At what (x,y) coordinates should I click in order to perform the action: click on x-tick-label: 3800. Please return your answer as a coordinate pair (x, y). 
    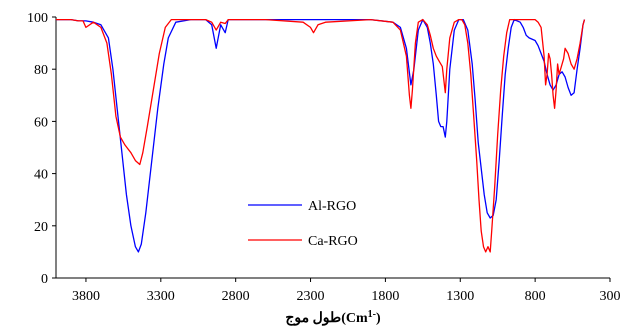
    Looking at the image, I should click on (86, 296).